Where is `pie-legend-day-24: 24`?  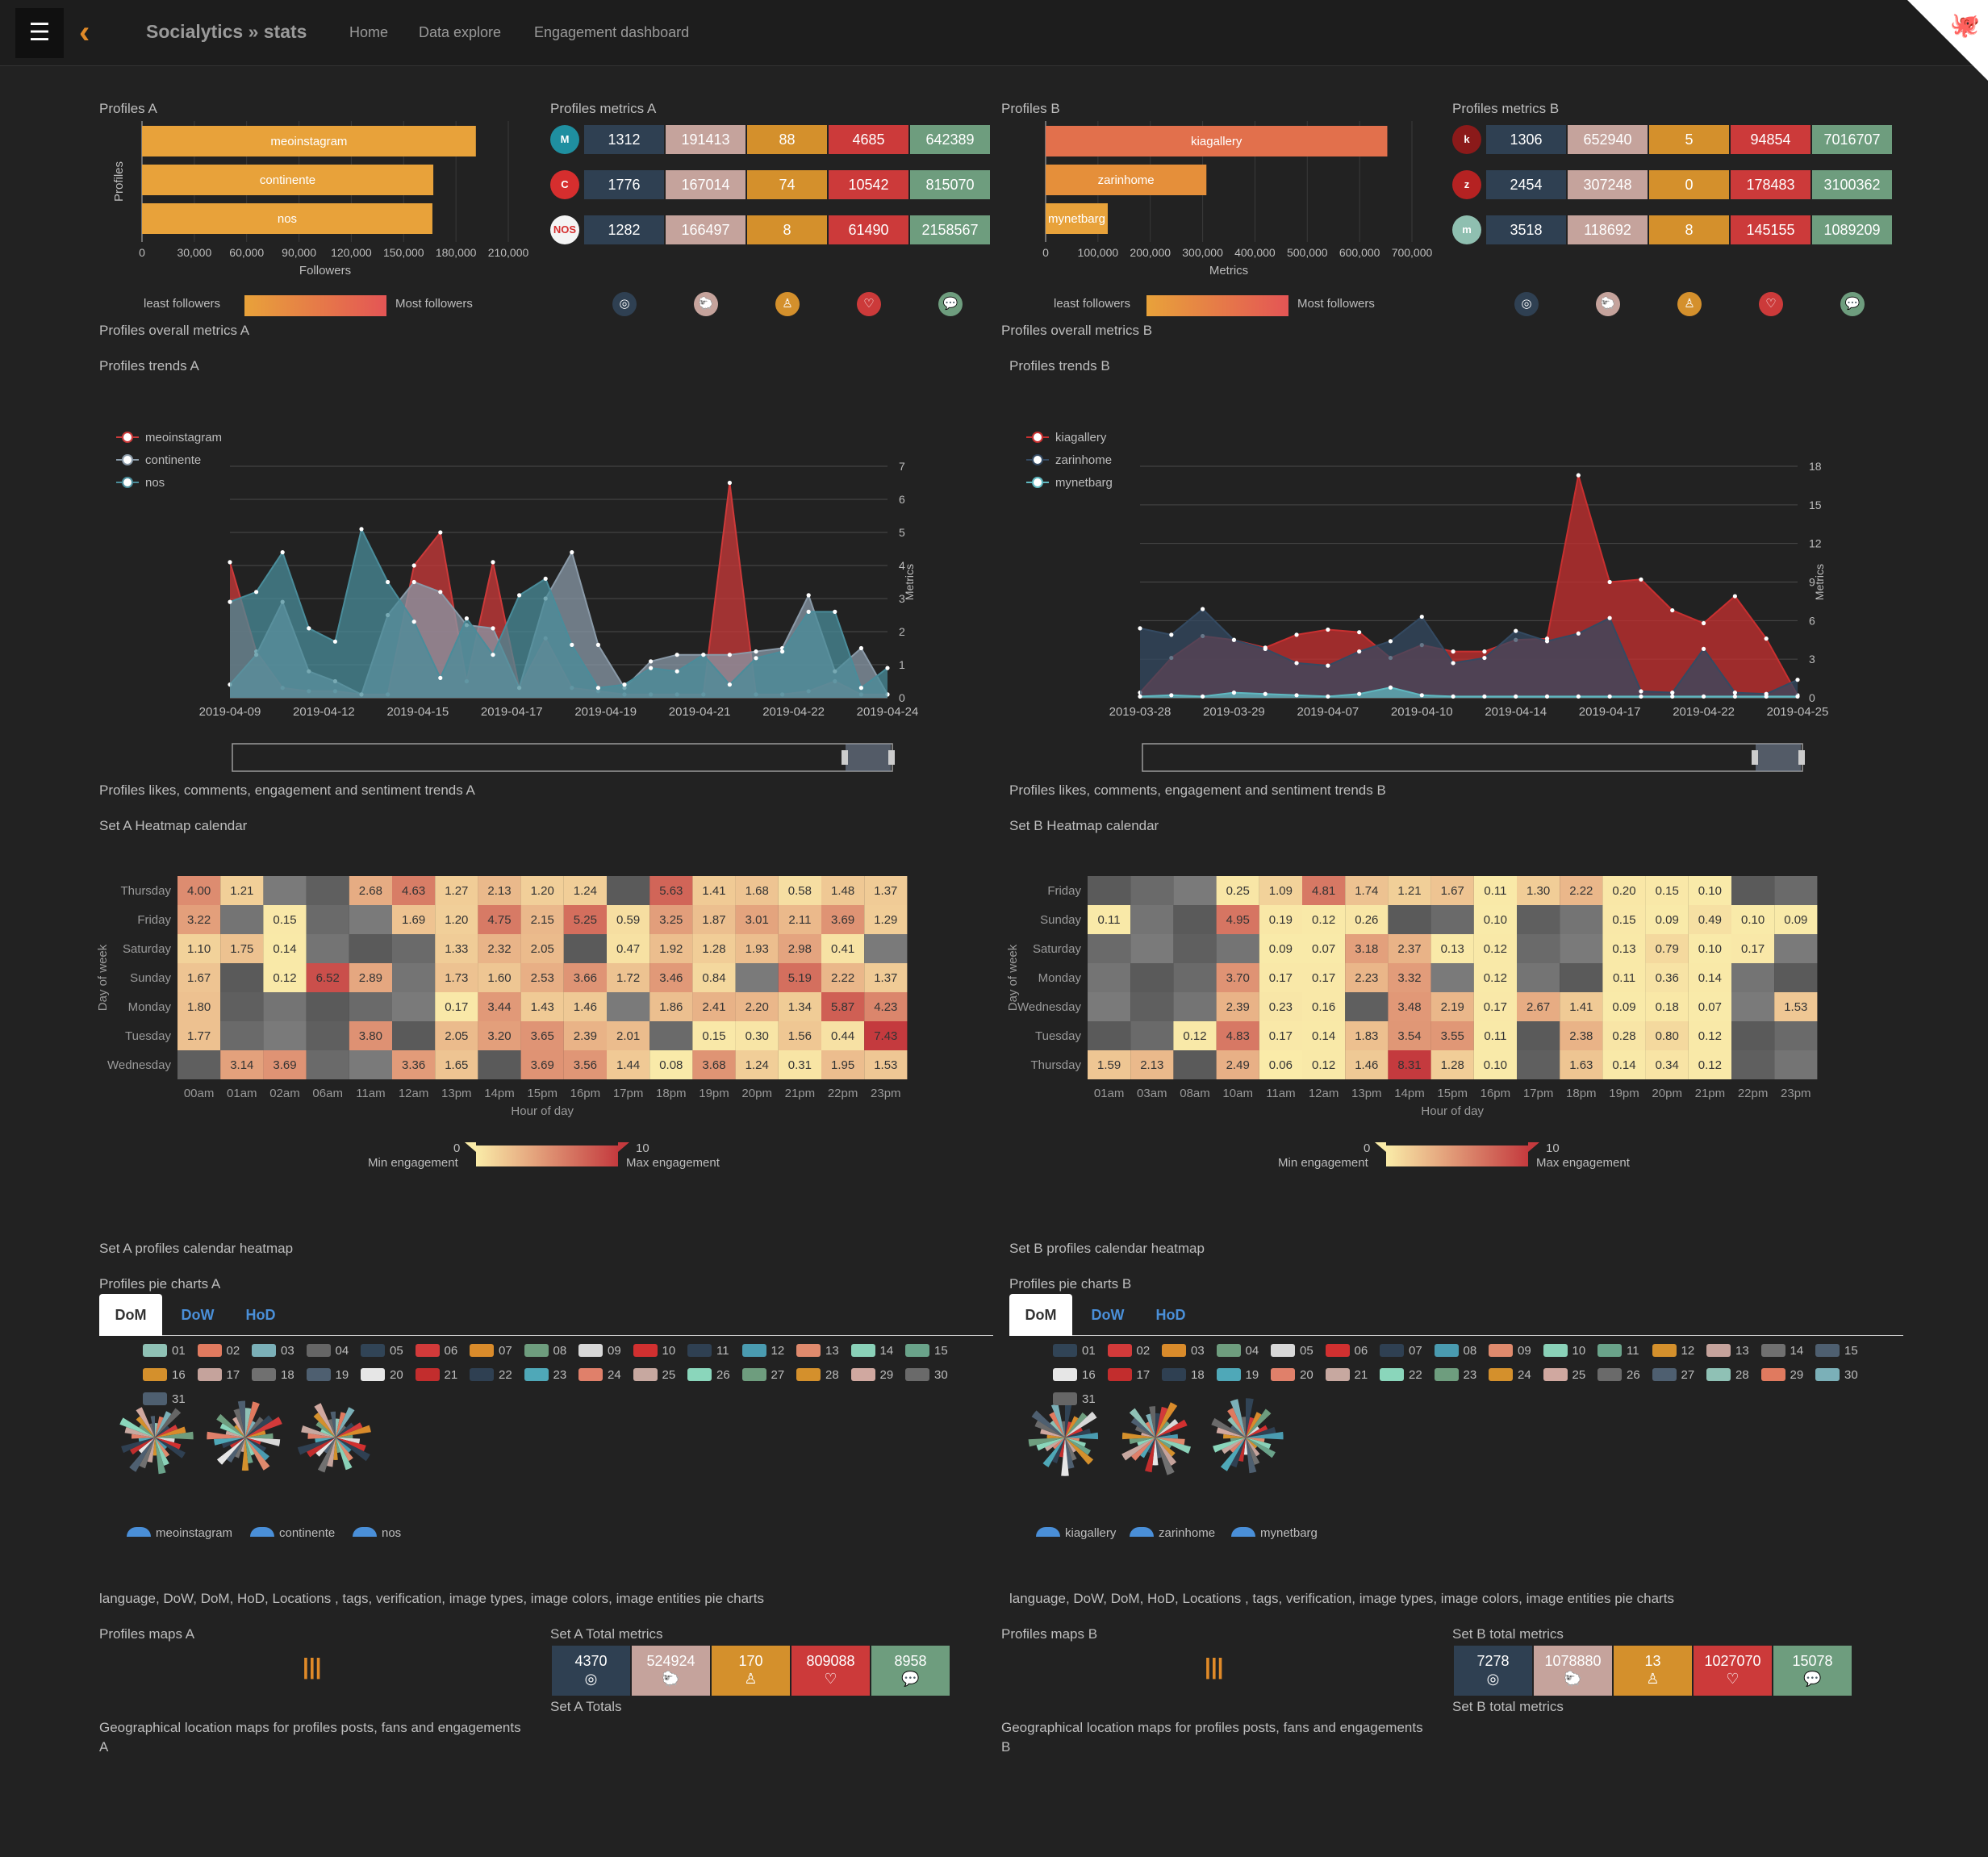
pie-legend-day-24: 24 is located at coordinates (1510, 1375).